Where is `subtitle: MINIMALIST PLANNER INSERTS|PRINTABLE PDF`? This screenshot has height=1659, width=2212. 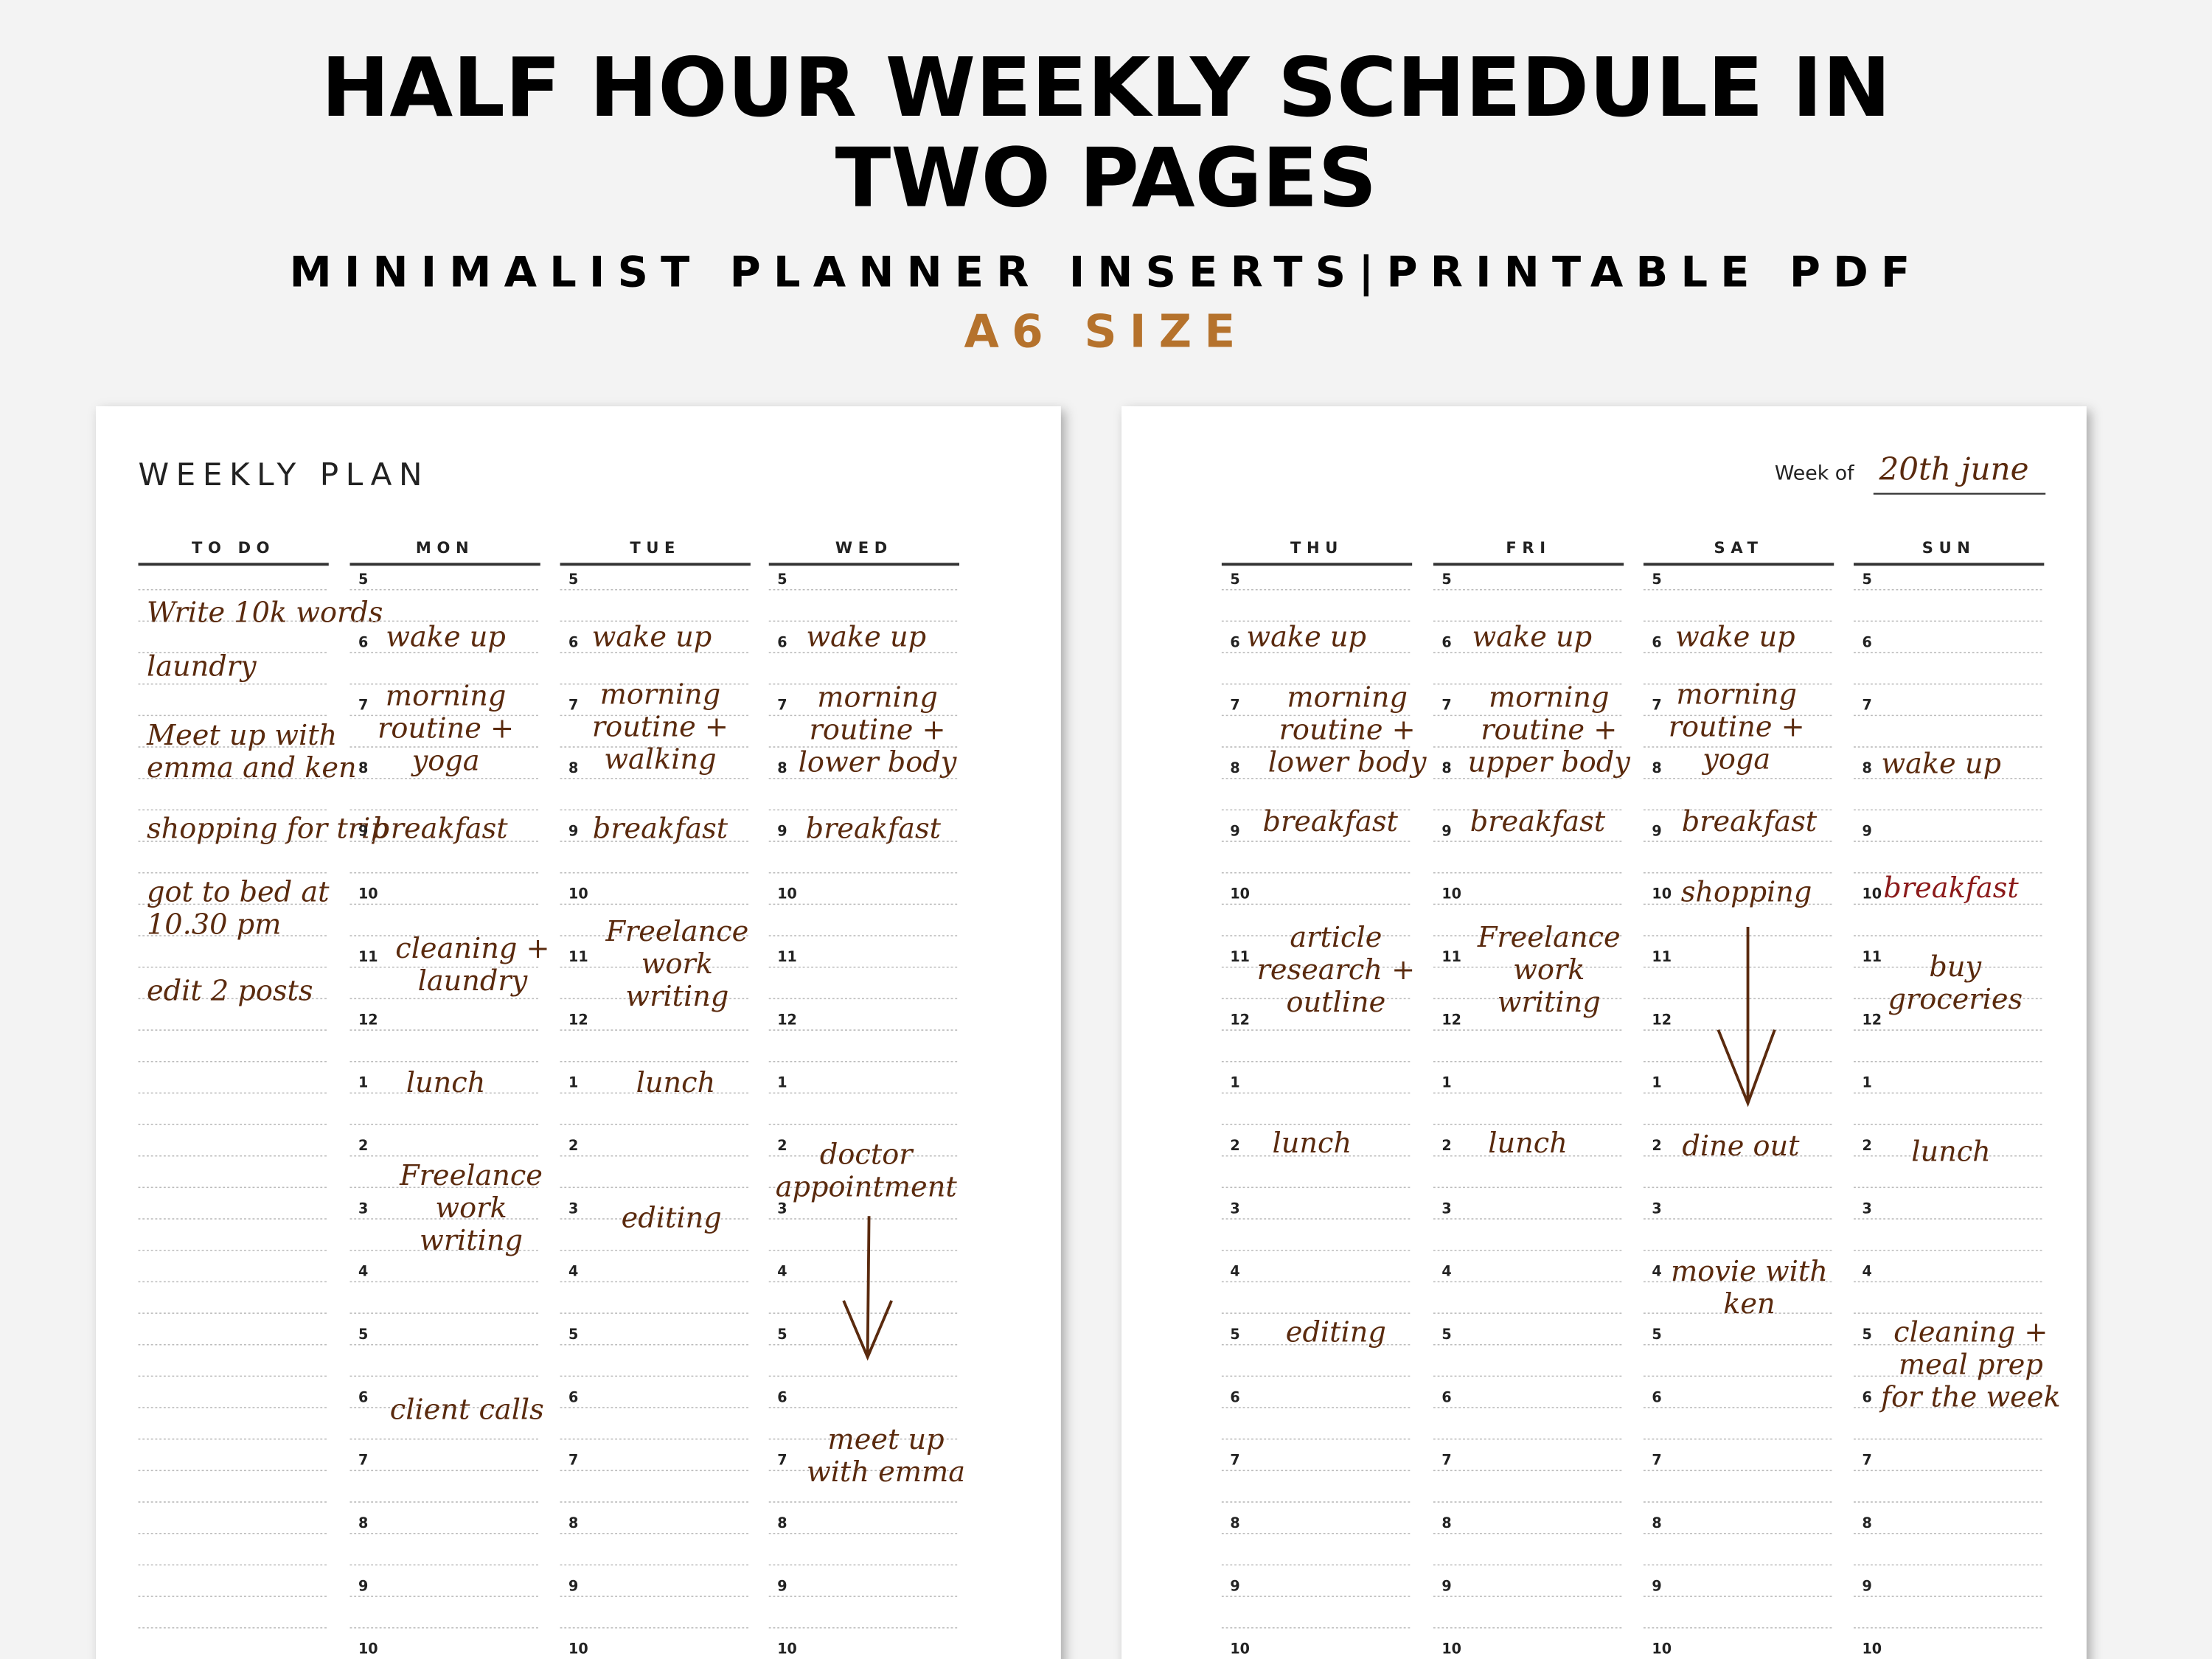
subtitle: MINIMALIST PLANNER INSERTS|PRINTABLE PDF is located at coordinates (1106, 272).